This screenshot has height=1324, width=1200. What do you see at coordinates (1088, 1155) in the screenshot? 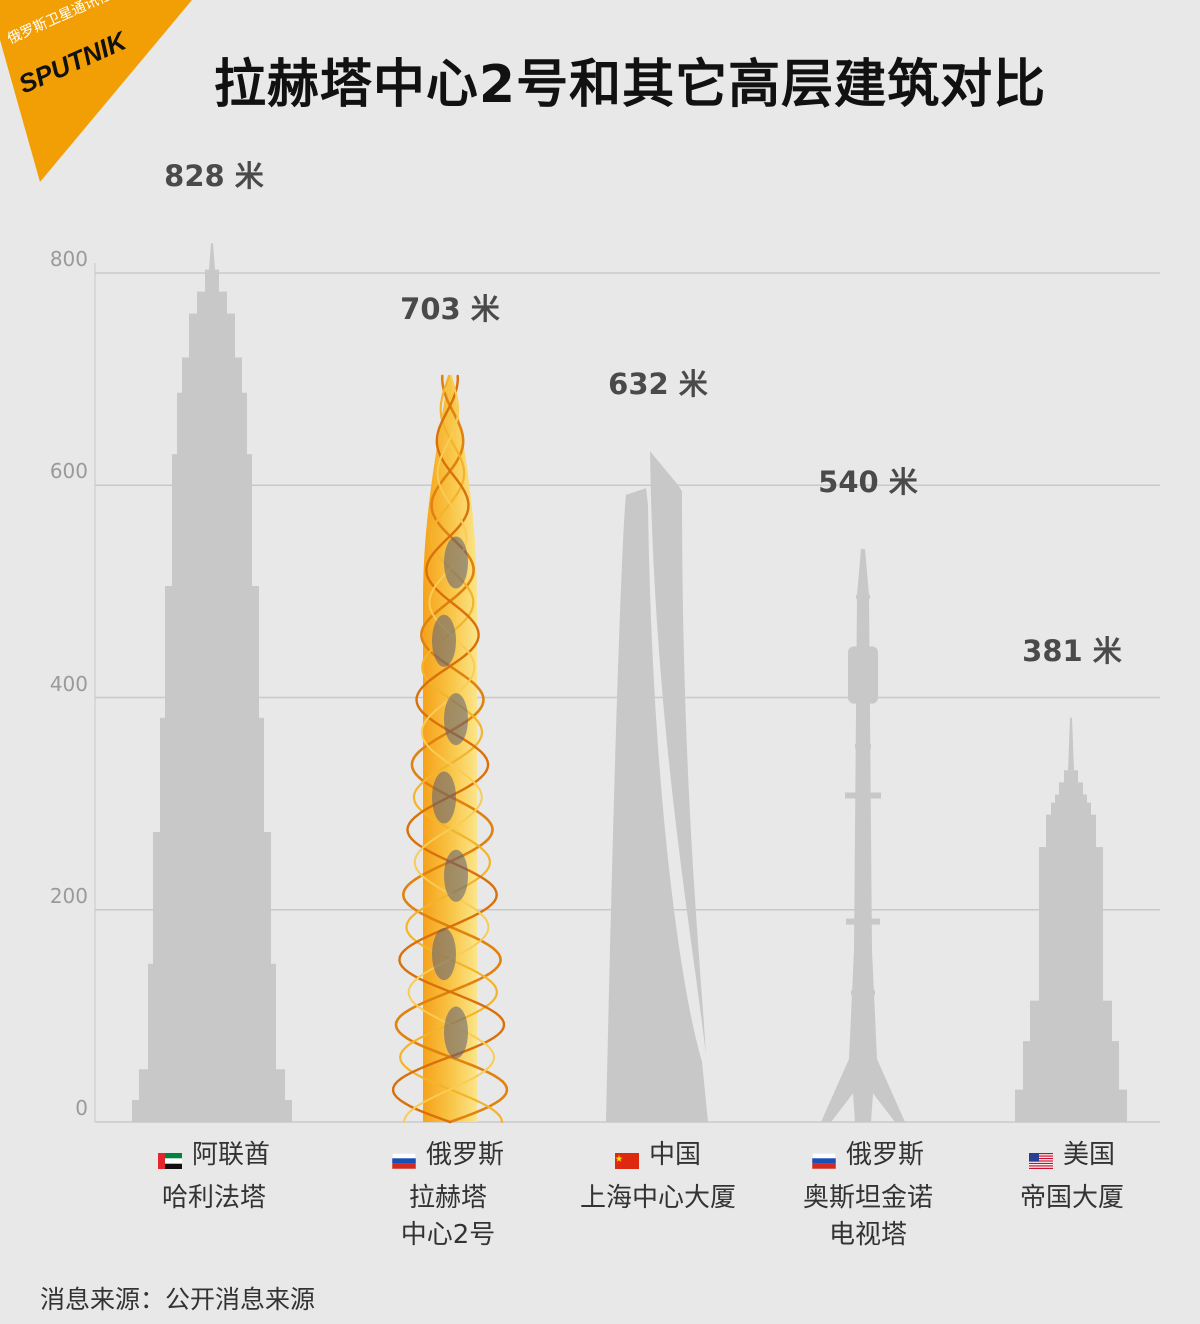
I see `country-name: 美国` at bounding box center [1088, 1155].